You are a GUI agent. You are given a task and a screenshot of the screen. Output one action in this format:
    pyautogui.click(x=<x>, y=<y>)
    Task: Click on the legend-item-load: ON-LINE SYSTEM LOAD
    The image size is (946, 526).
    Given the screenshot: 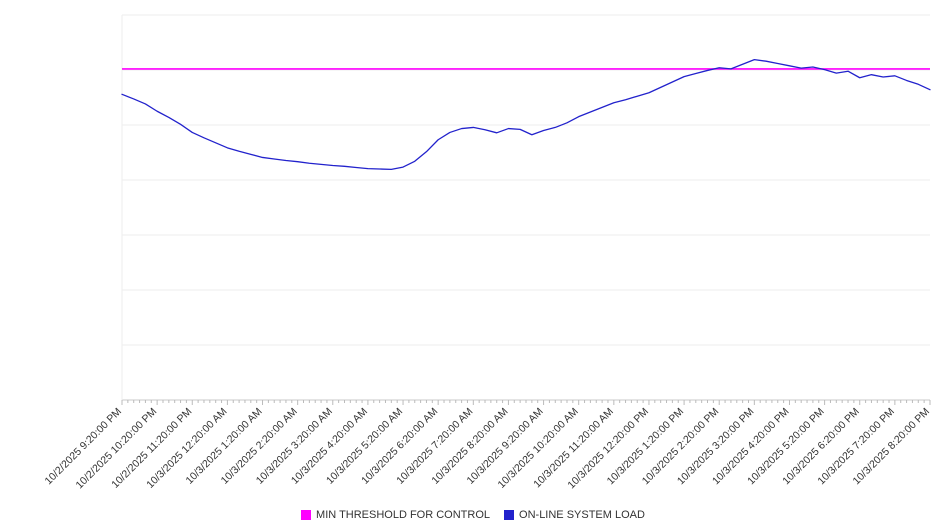 What is the action you would take?
    pyautogui.click(x=574, y=515)
    